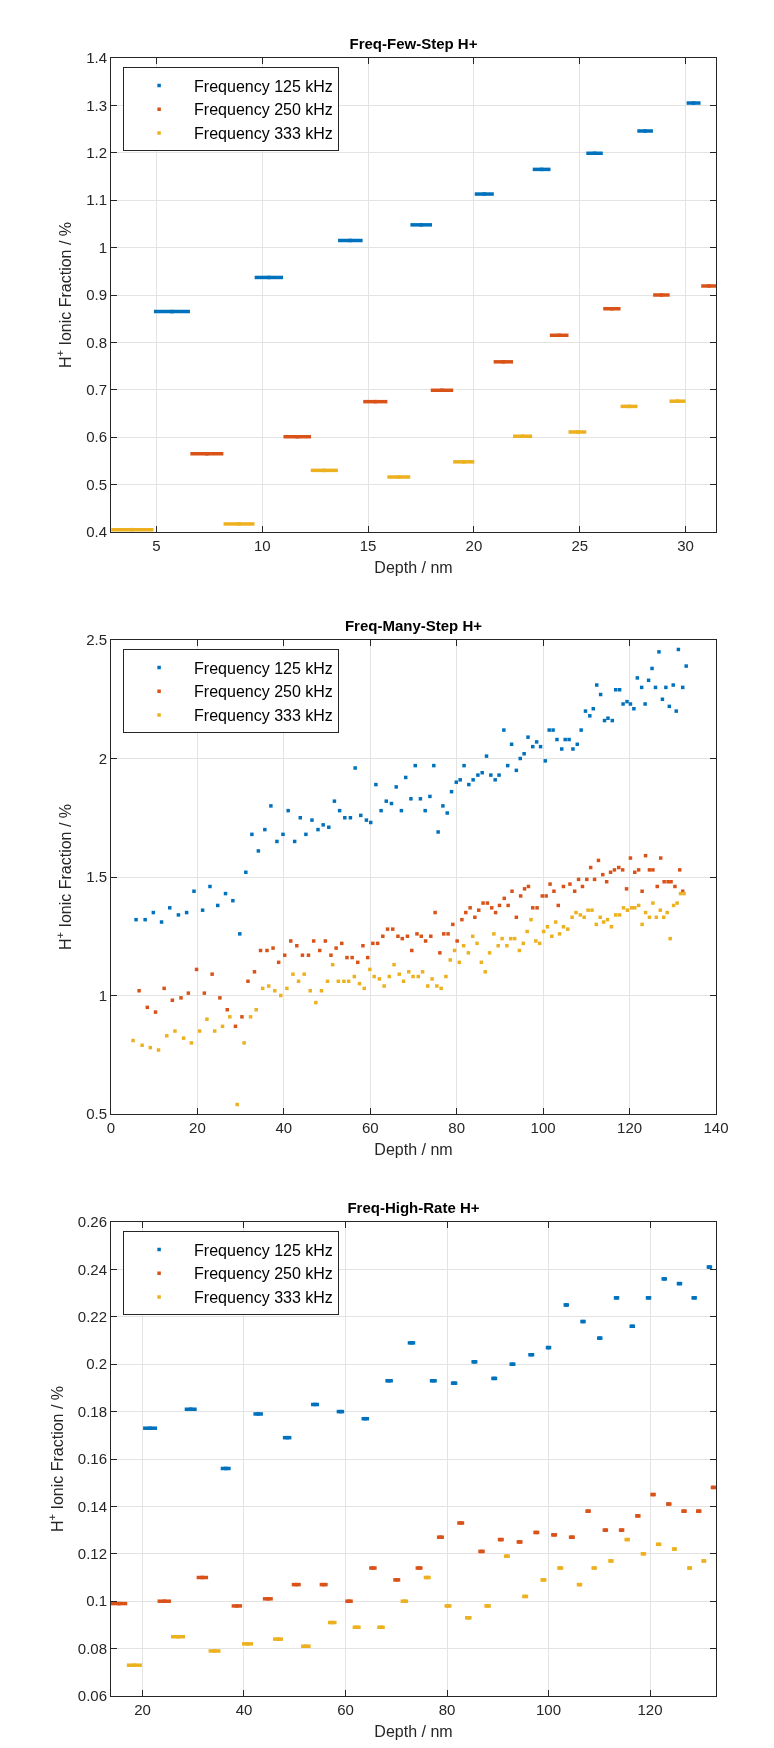 This screenshot has height=1748, width=774. Describe the element at coordinates (413, 626) in the screenshot. I see `chart-title: Freq-Many-Step H+` at that location.